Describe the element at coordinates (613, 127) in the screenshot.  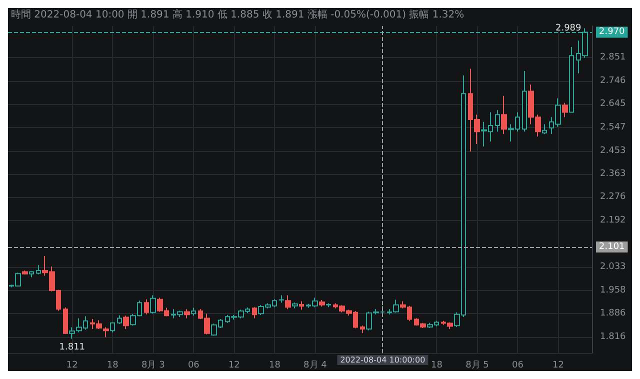
I see `y-tick-label: 2.547` at that location.